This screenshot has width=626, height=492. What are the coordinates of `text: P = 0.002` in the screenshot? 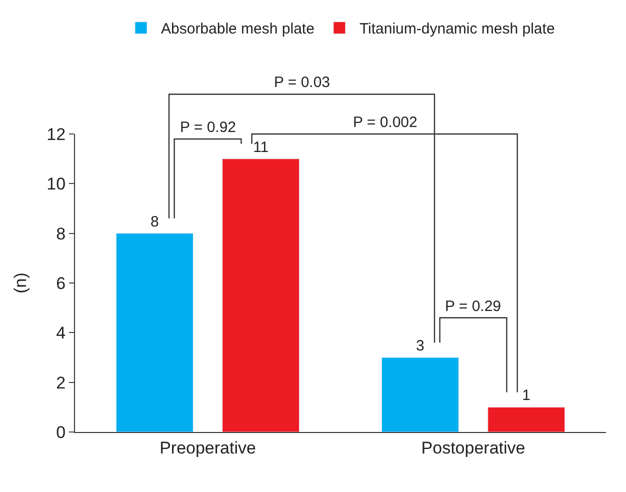 It's located at (385, 122).